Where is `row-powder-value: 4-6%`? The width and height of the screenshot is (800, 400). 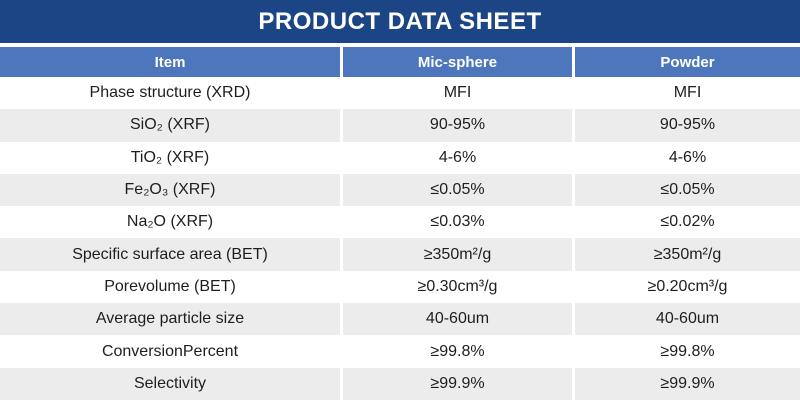 row-powder-value: 4-6% is located at coordinates (687, 157).